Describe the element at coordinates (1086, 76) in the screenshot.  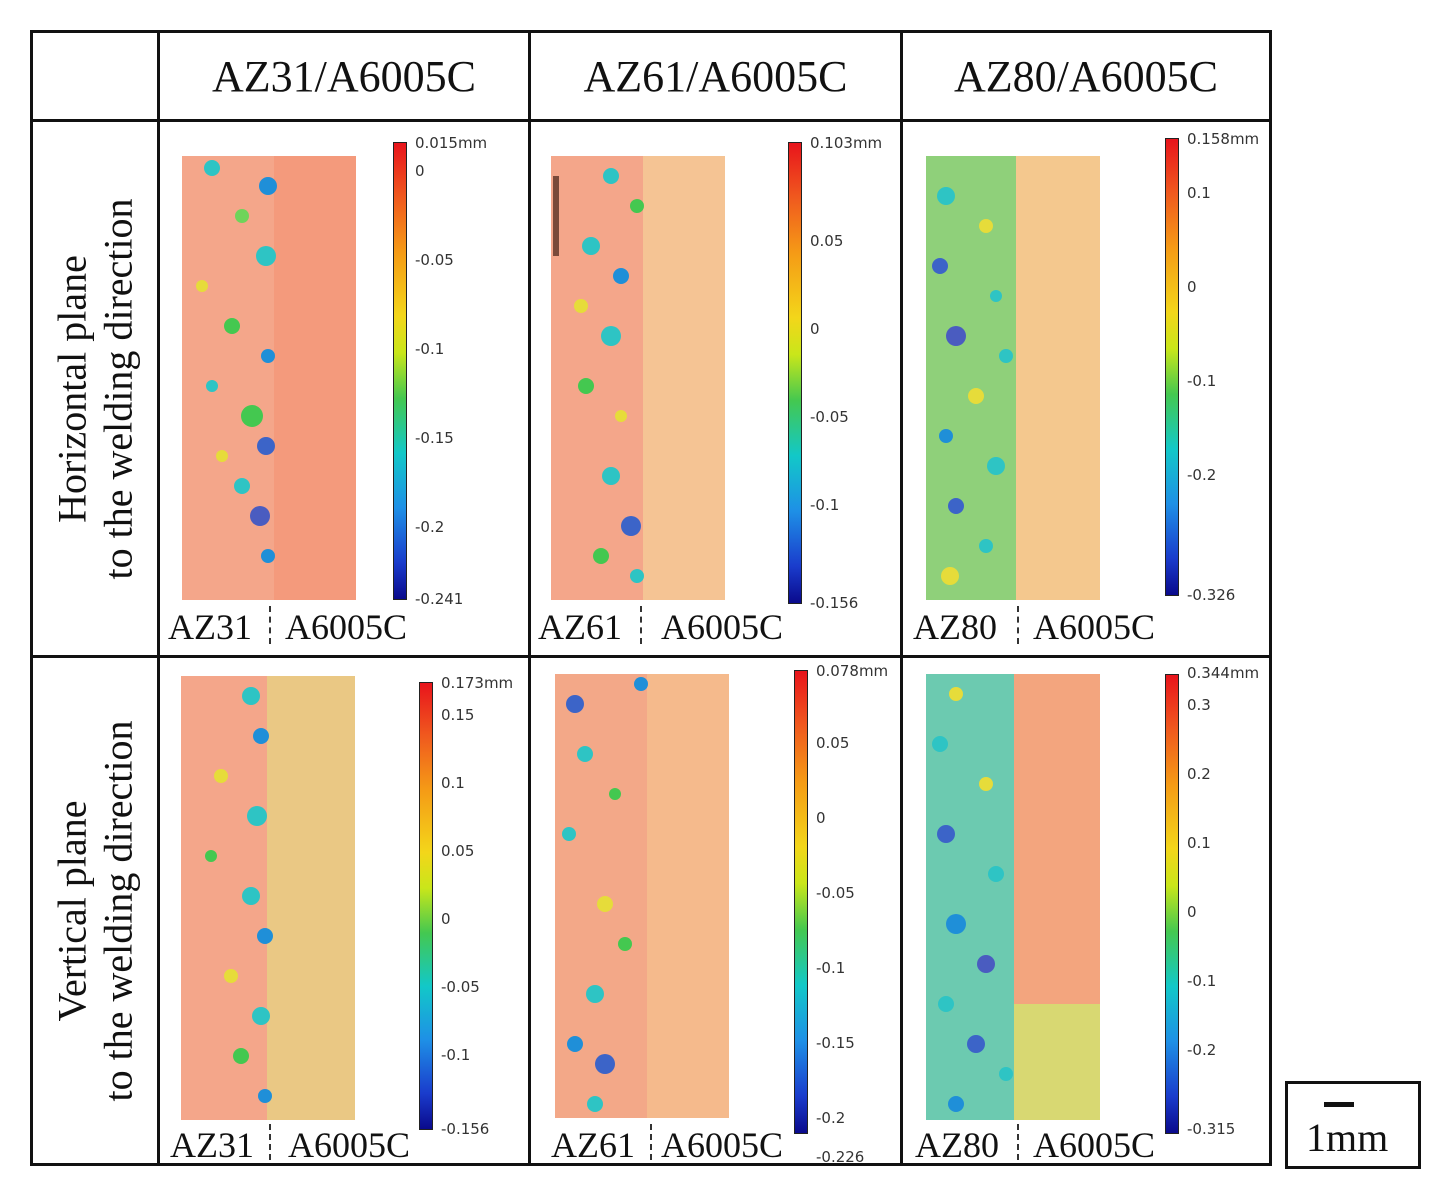
I see `column-header-az80: AZ80/A6005C` at that location.